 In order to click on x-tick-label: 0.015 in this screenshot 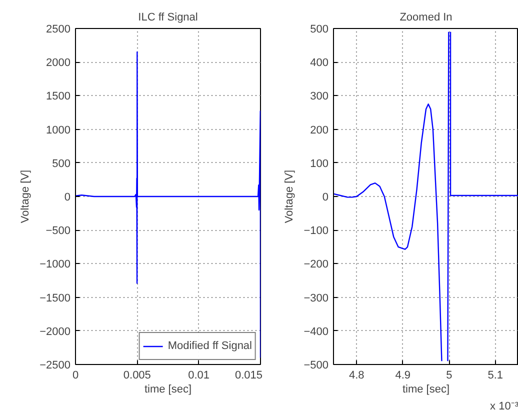, I will do `click(248, 376)`.